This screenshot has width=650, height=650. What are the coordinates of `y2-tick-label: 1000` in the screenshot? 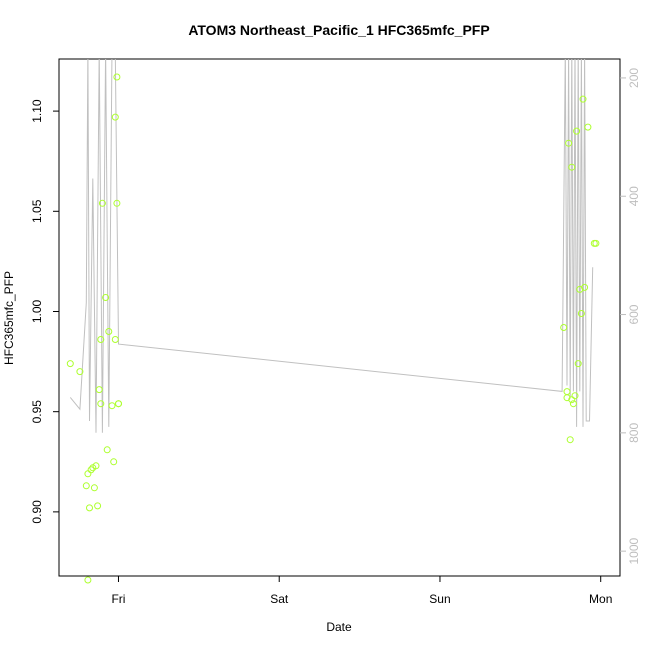 It's located at (634, 550).